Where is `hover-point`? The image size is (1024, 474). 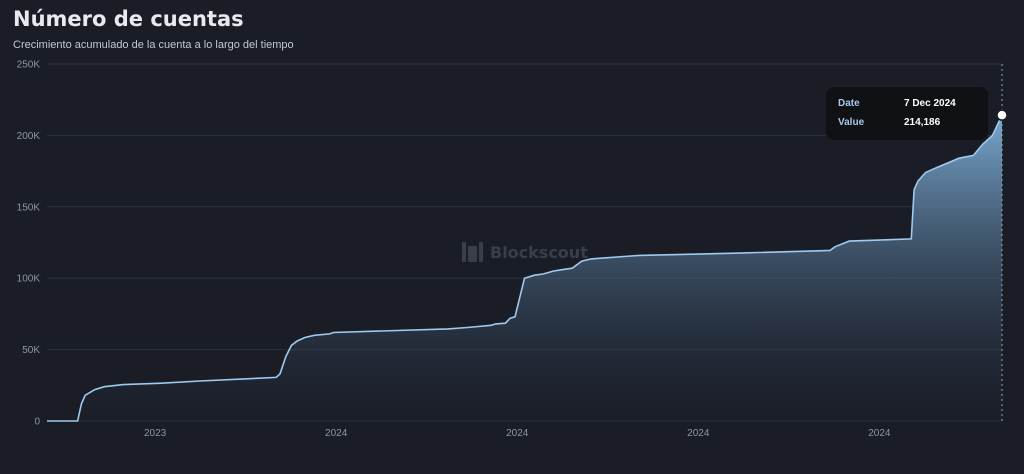
hover-point is located at coordinates (1002, 115).